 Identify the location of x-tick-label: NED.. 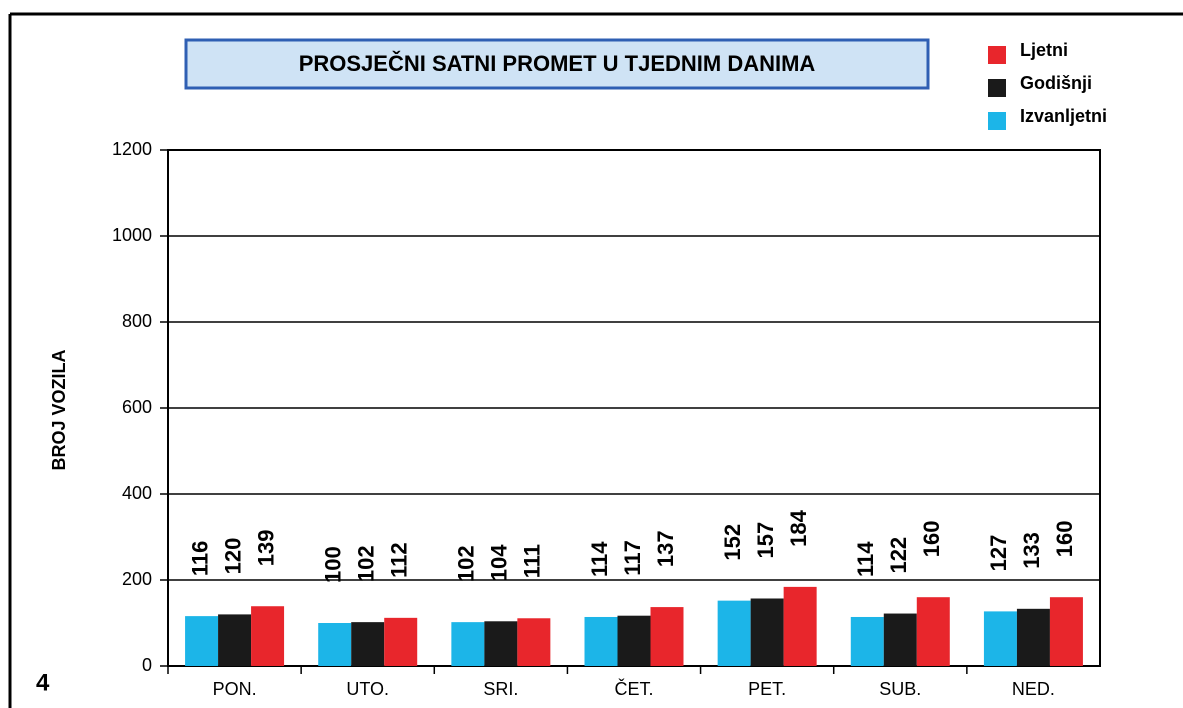
(1033, 689).